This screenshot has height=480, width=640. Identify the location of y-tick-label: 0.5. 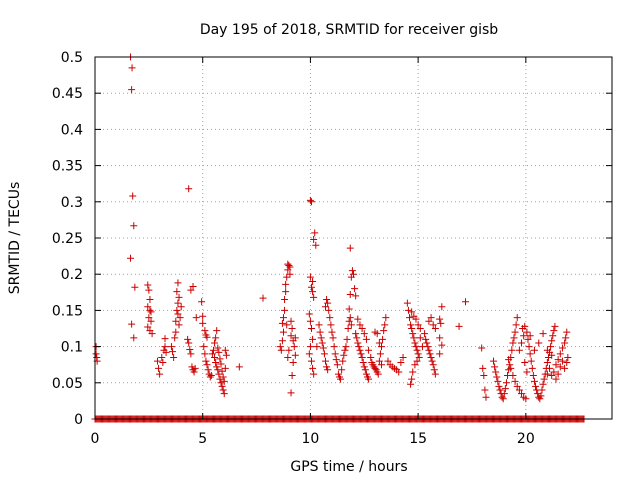
(72, 58).